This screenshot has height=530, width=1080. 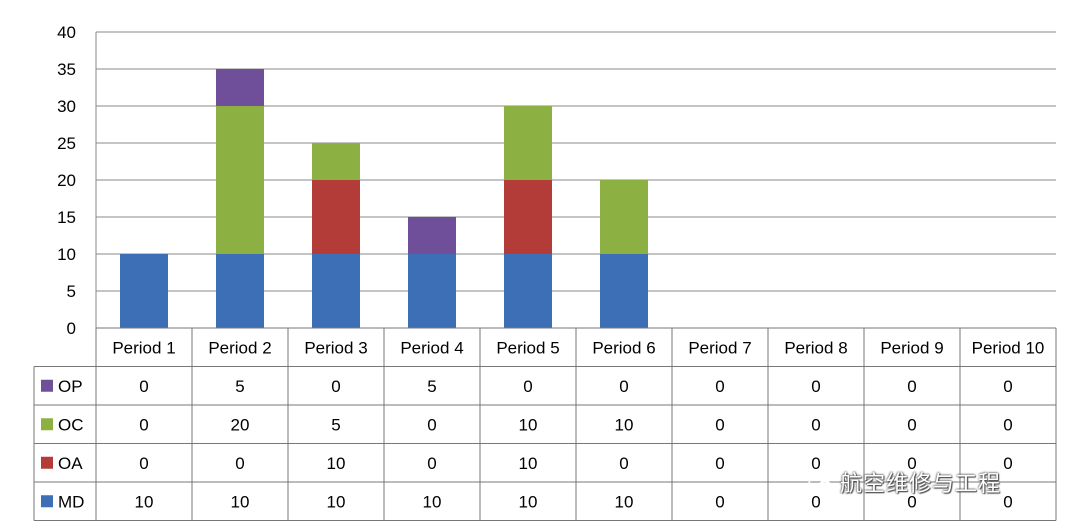 What do you see at coordinates (71, 424) in the screenshot?
I see `legend-label: OC` at bounding box center [71, 424].